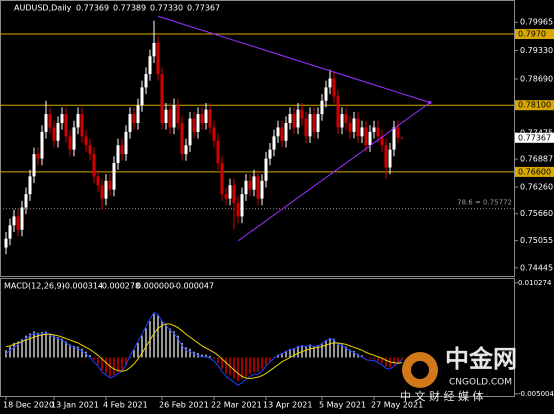 Image resolution: width=554 pixels, height=414 pixels. I want to click on x-tick-label: 22 Mar 2021, so click(236, 405).